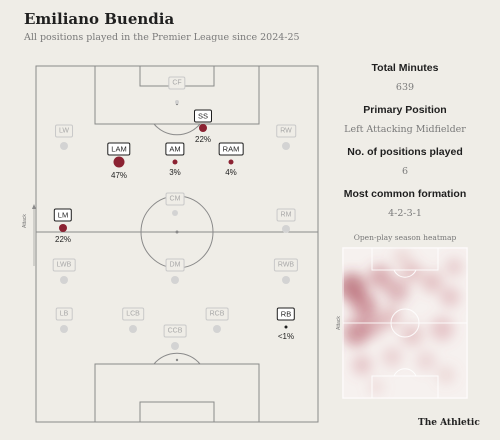  Describe the element at coordinates (286, 314) in the screenshot. I see `position-rb: RB` at that location.